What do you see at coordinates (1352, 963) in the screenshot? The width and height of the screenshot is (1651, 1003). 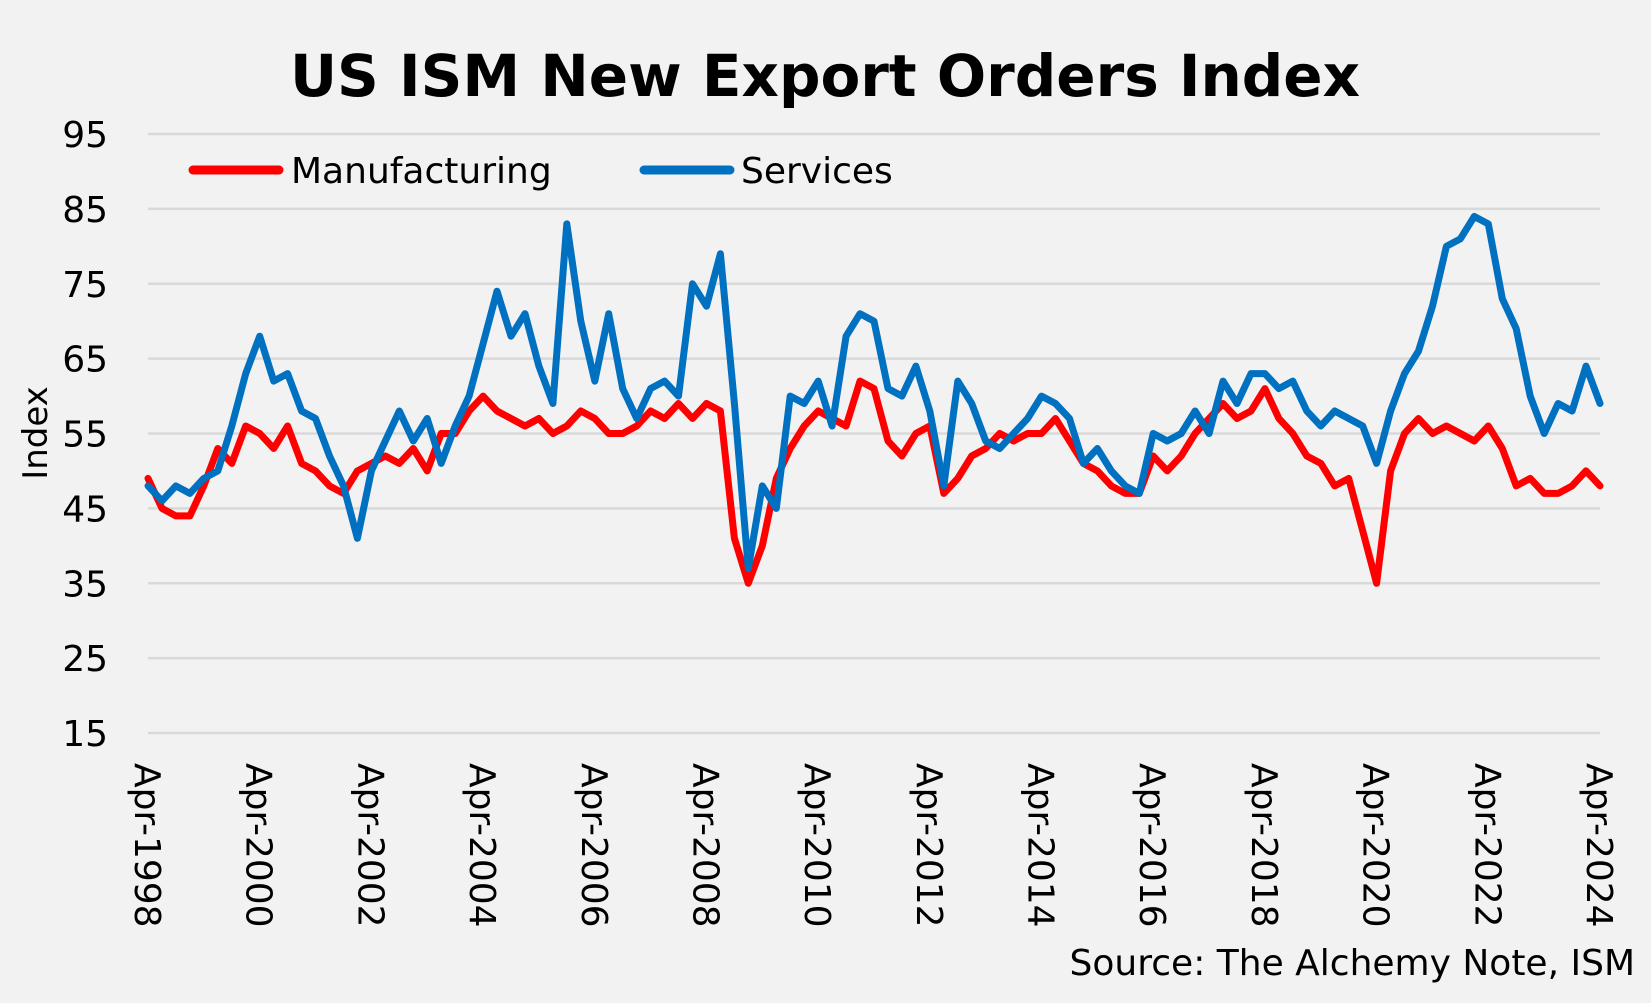 I see `source-note: Source: The Alchemy Note, ISM` at bounding box center [1352, 963].